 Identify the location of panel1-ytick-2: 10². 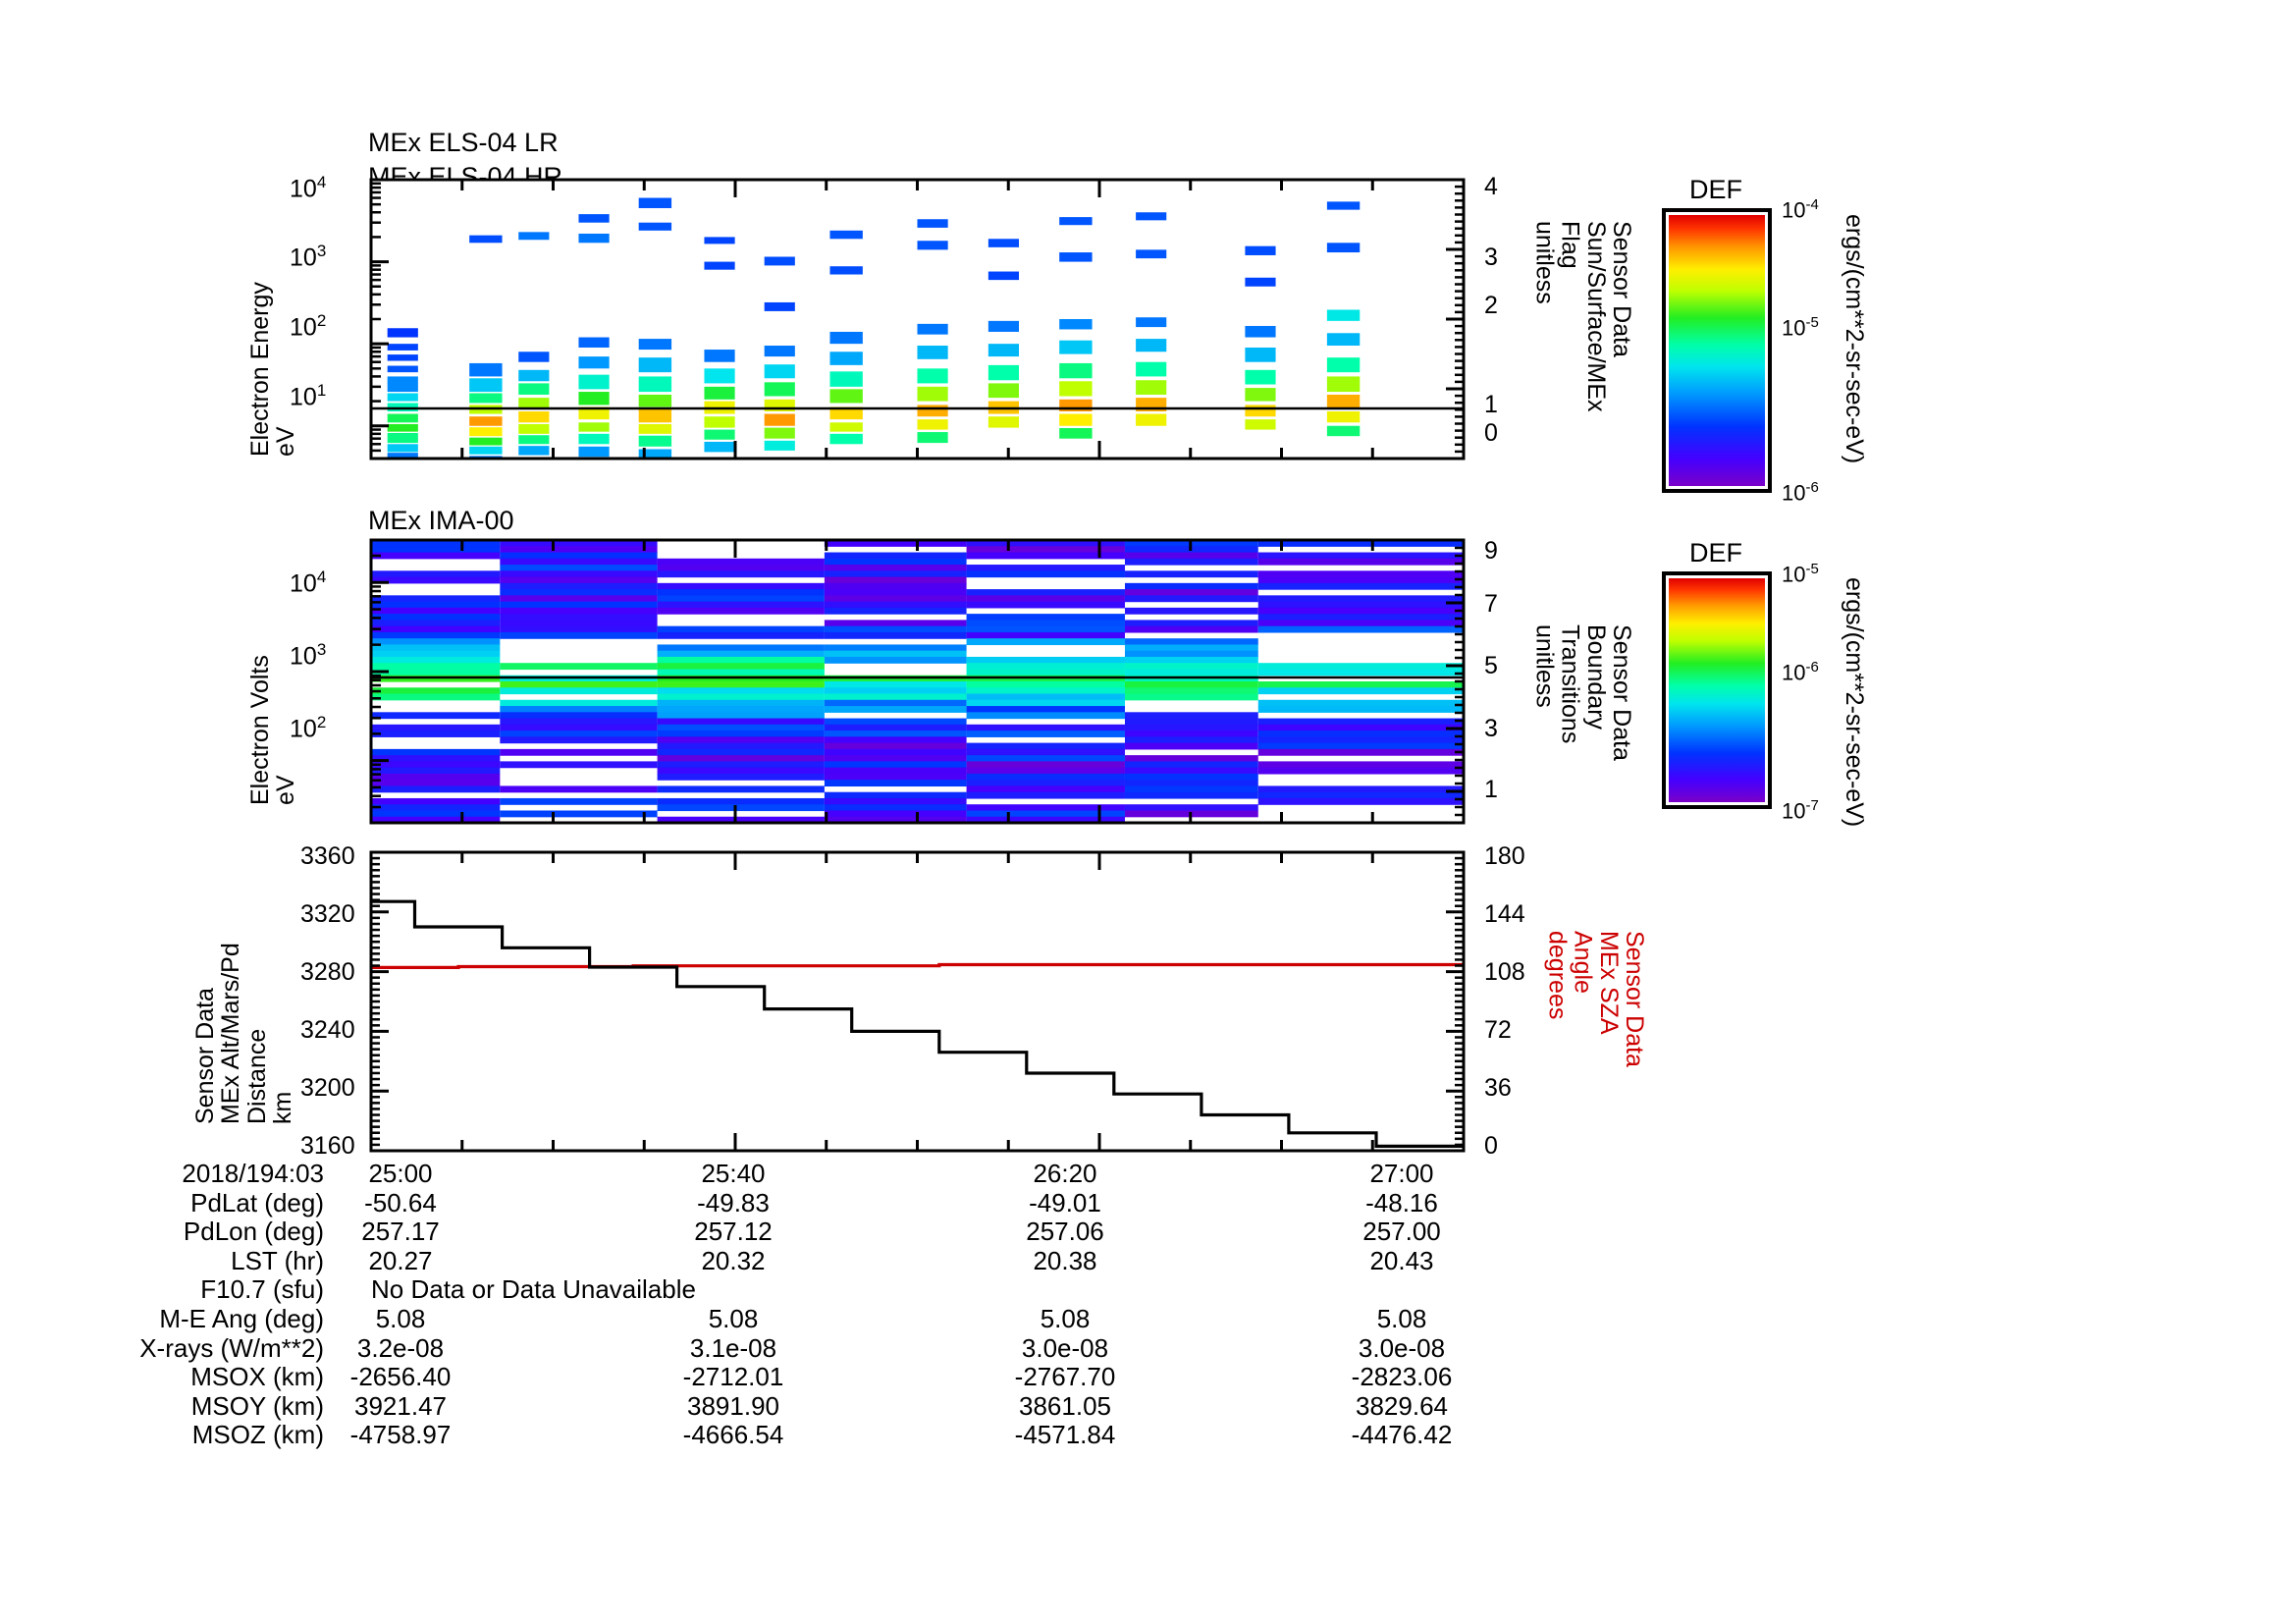
(308, 326).